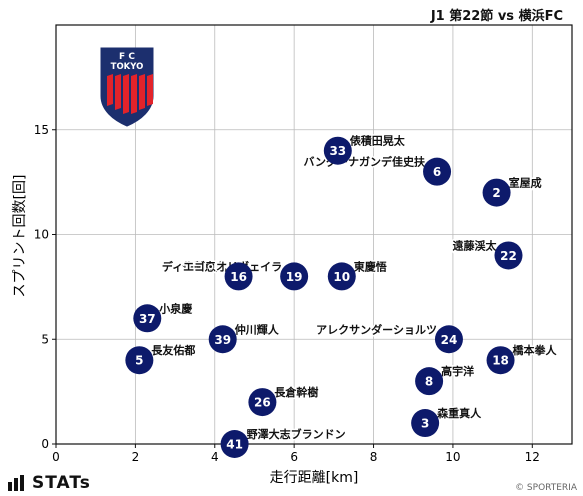  I want to click on x-tick-label: 8, so click(374, 457).